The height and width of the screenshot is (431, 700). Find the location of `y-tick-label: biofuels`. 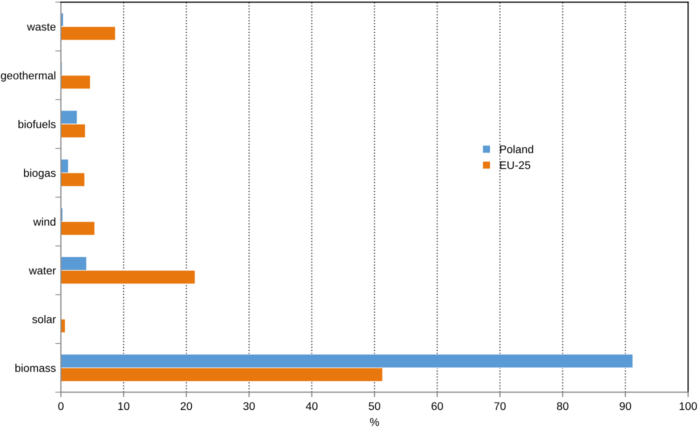

y-tick-label: biofuels is located at coordinates (37, 124).